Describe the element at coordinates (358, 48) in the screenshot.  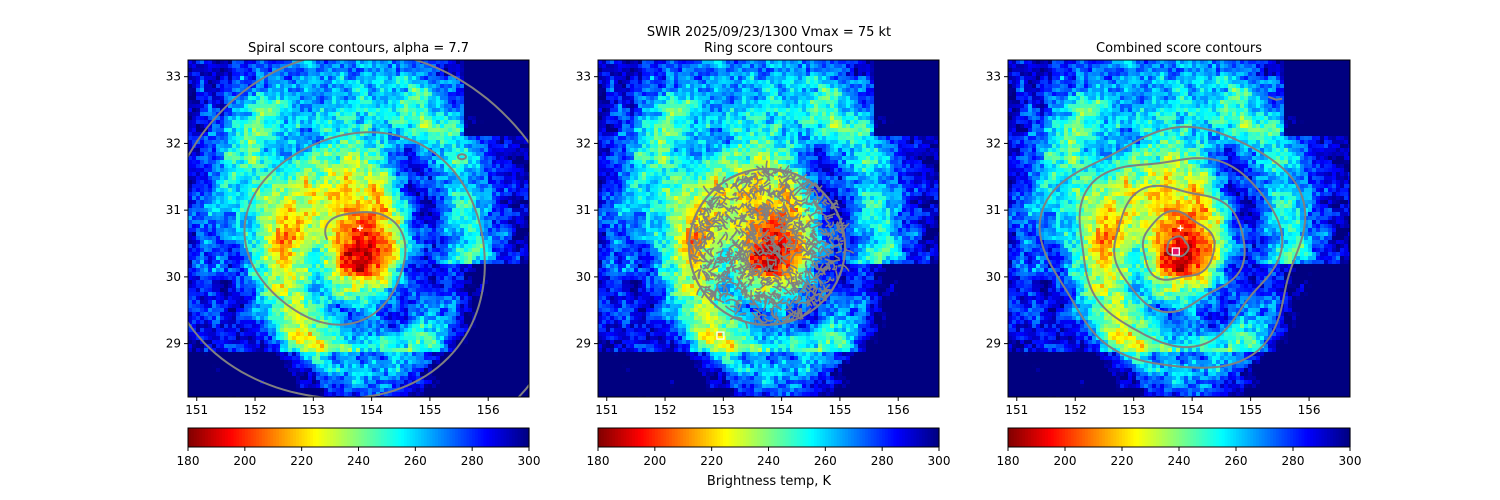
I see `panel-title: Spiral score contours, alpha = 7.7` at that location.